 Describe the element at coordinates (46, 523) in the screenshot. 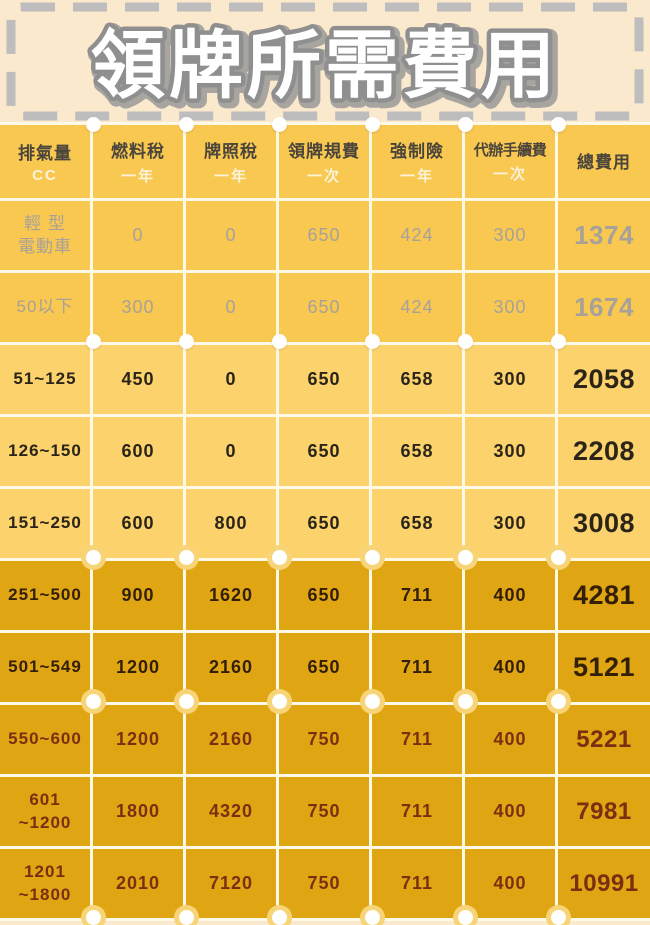

I see `row-label: 151~250` at that location.